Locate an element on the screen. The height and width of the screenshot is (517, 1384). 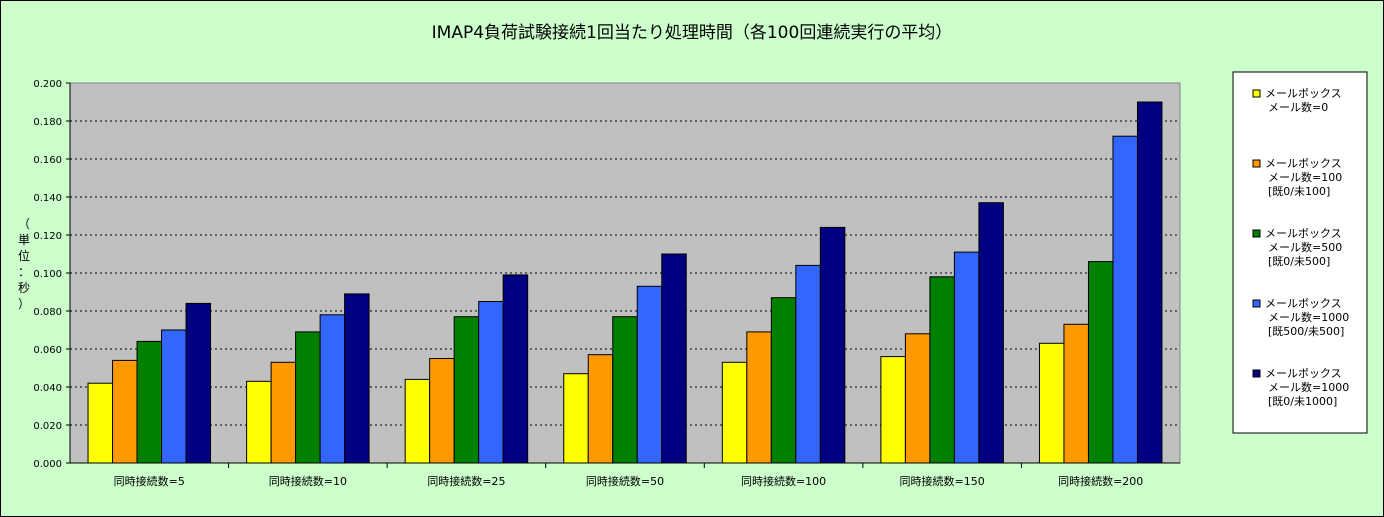
y-tick-label: 0.100 is located at coordinates (47, 274).